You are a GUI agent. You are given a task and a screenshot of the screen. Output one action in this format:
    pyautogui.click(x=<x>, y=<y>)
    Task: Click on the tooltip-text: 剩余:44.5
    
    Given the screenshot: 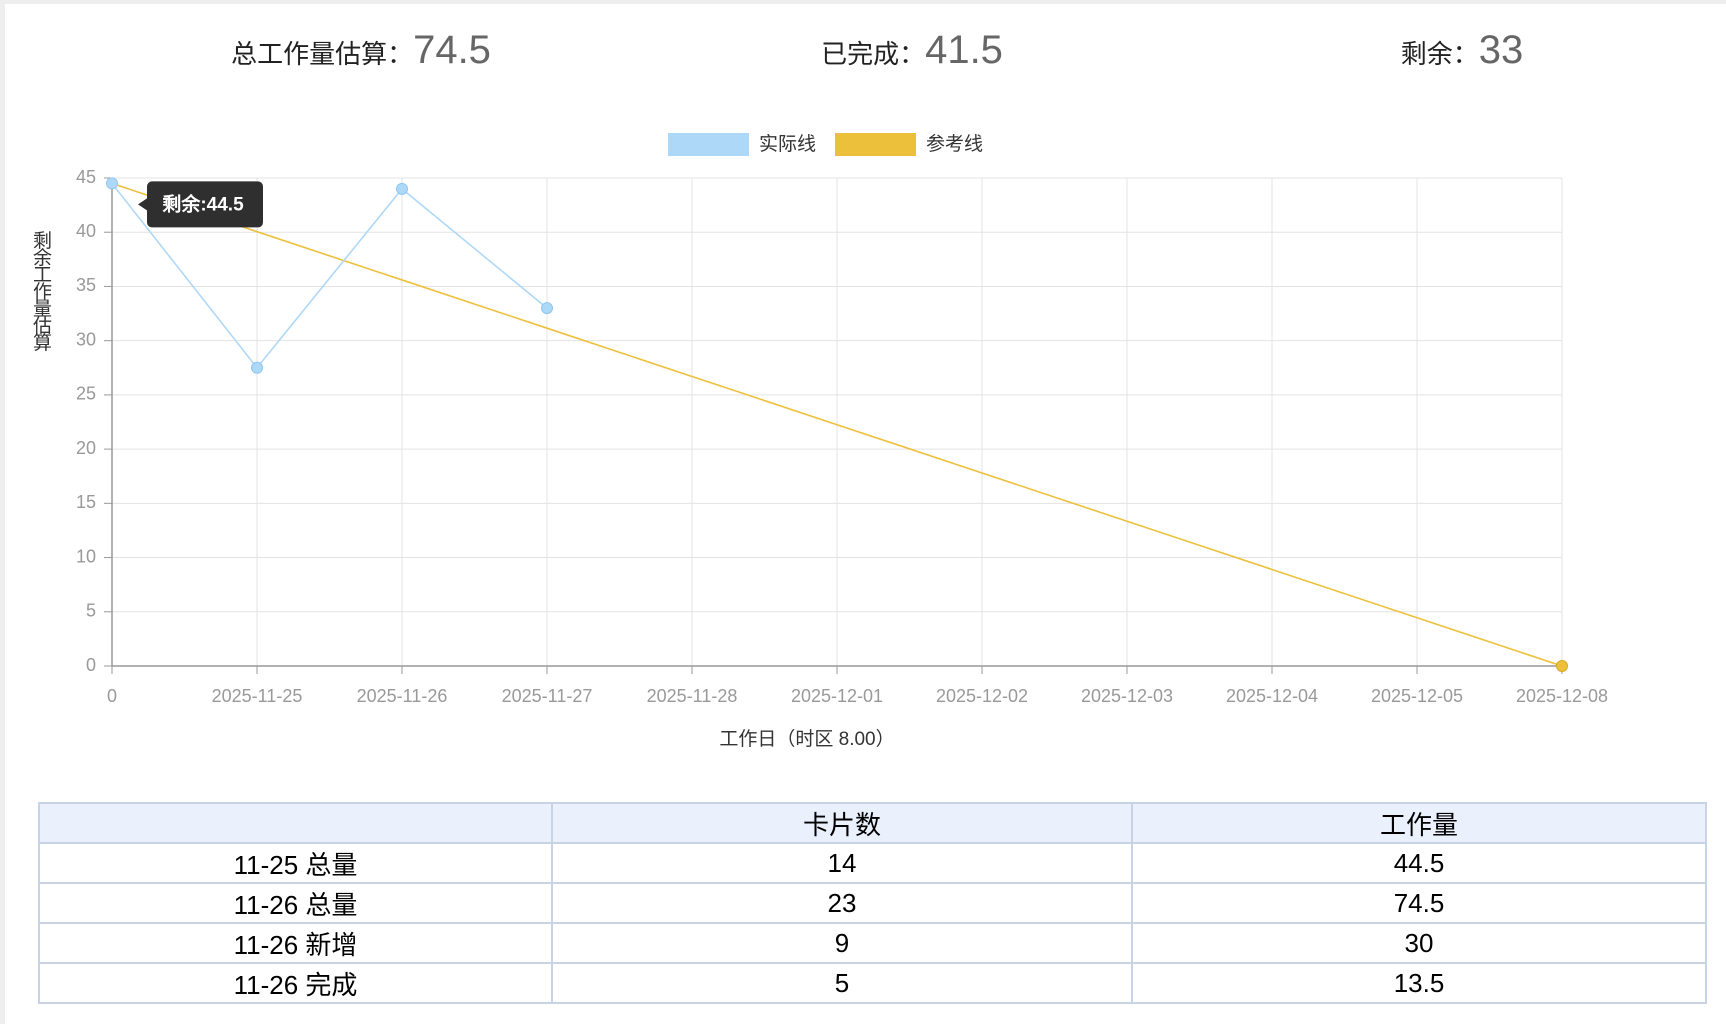 What is the action you would take?
    pyautogui.click(x=203, y=203)
    